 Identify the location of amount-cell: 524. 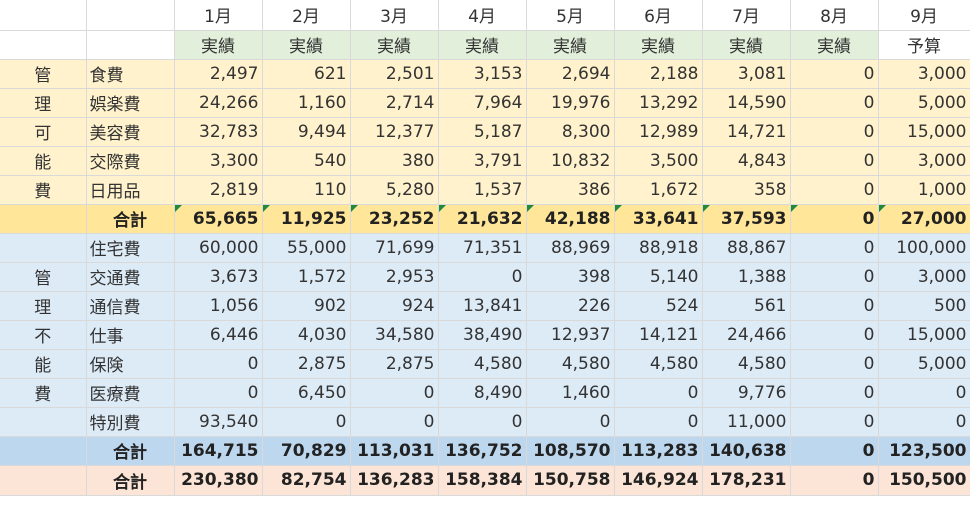
(658, 306).